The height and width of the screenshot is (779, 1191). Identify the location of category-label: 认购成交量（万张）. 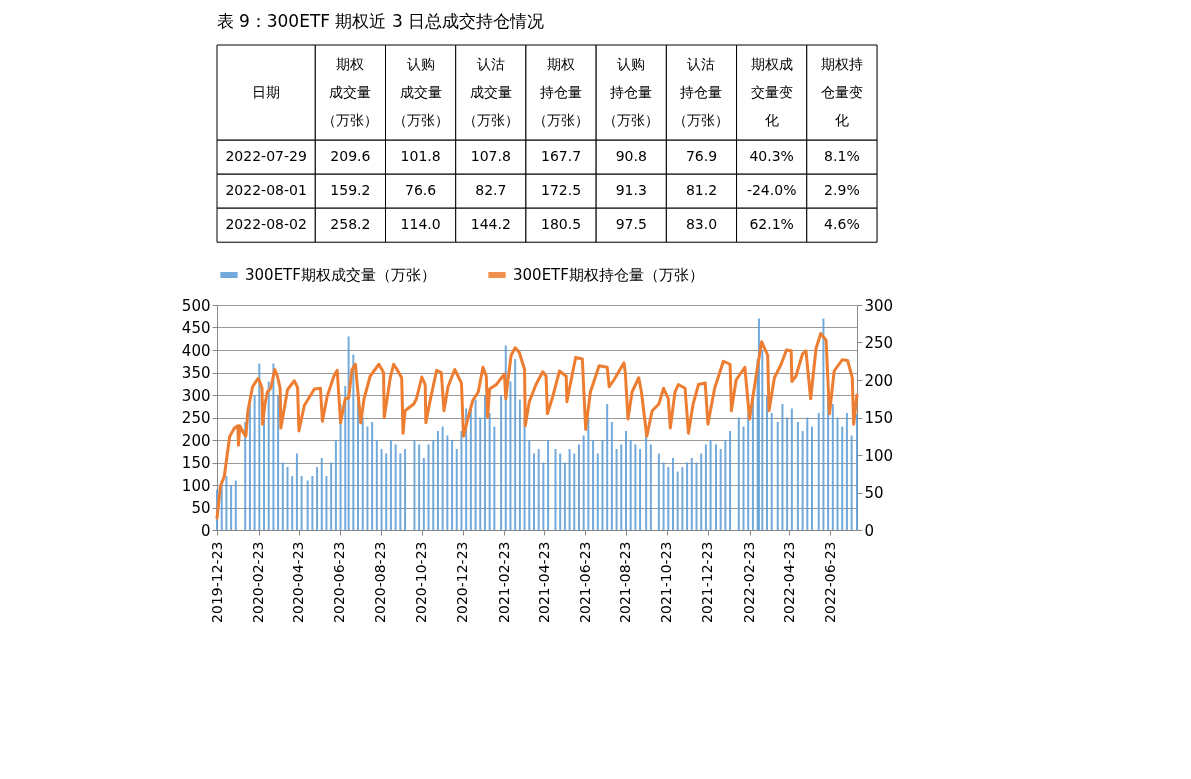
(420, 91).